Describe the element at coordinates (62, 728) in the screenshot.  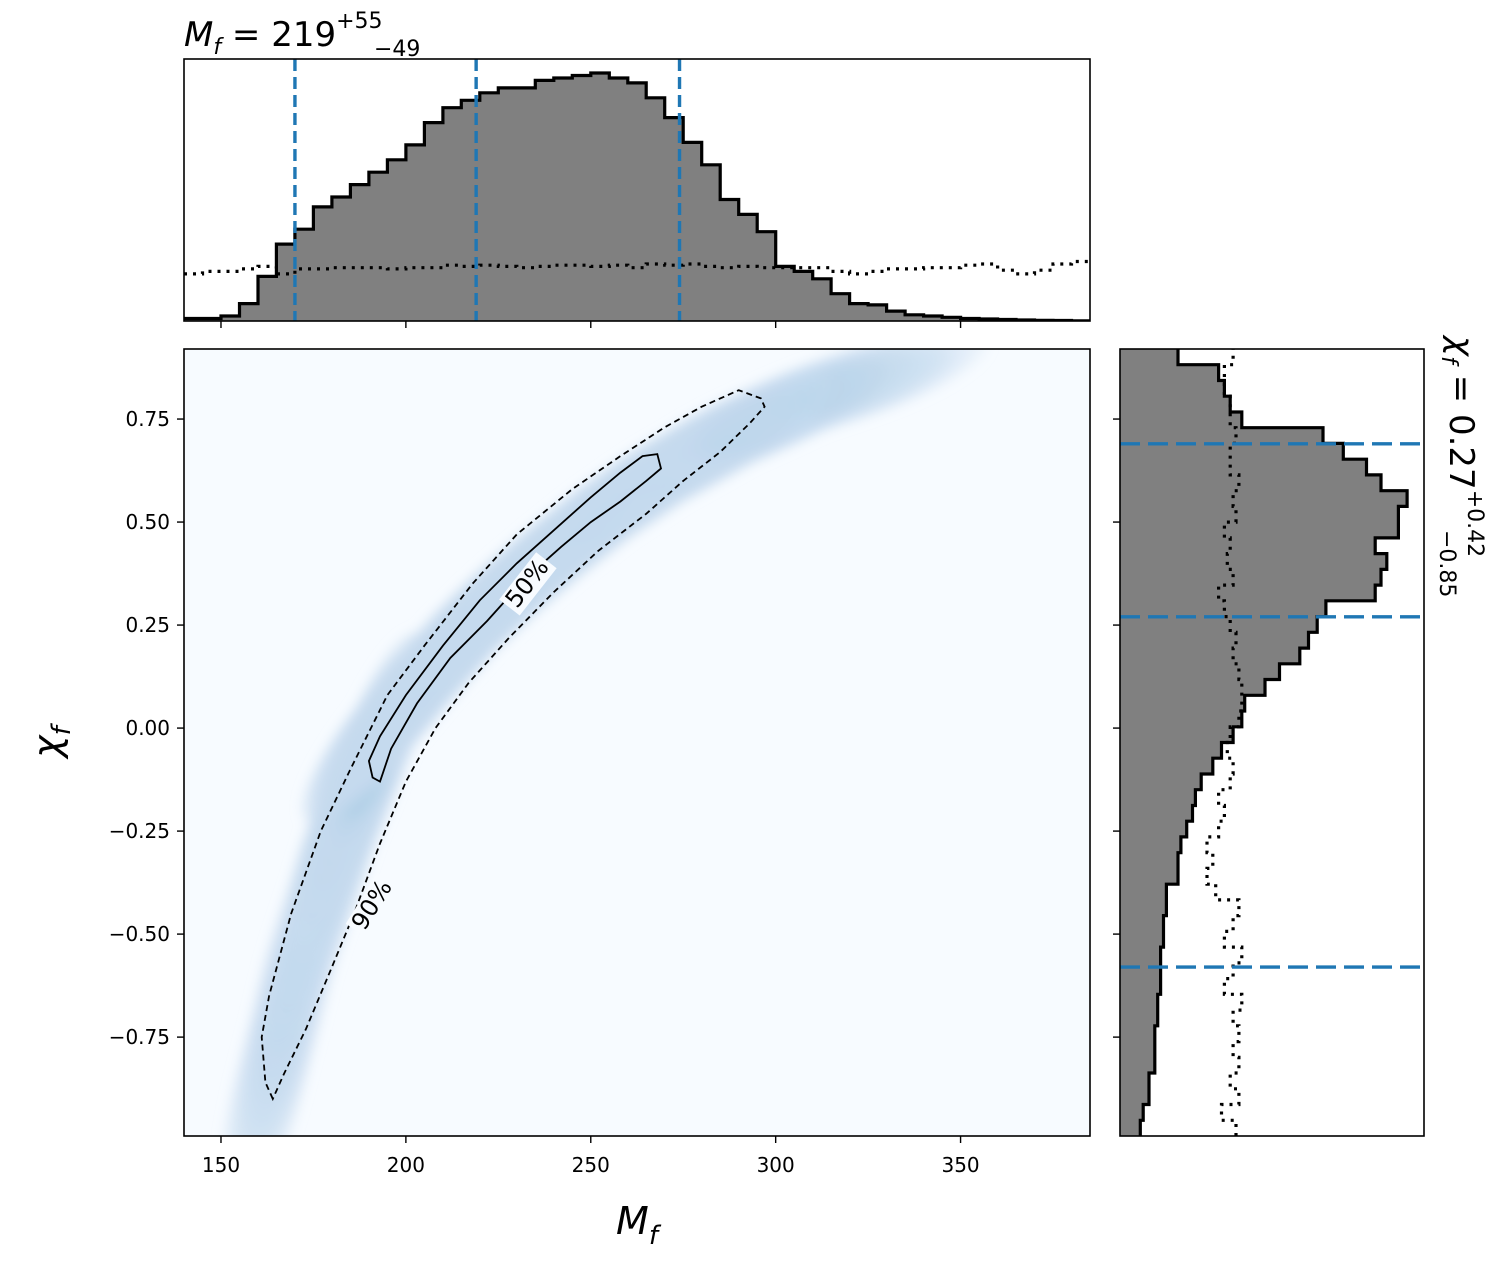
I see `y-axis-label-sub: f` at that location.